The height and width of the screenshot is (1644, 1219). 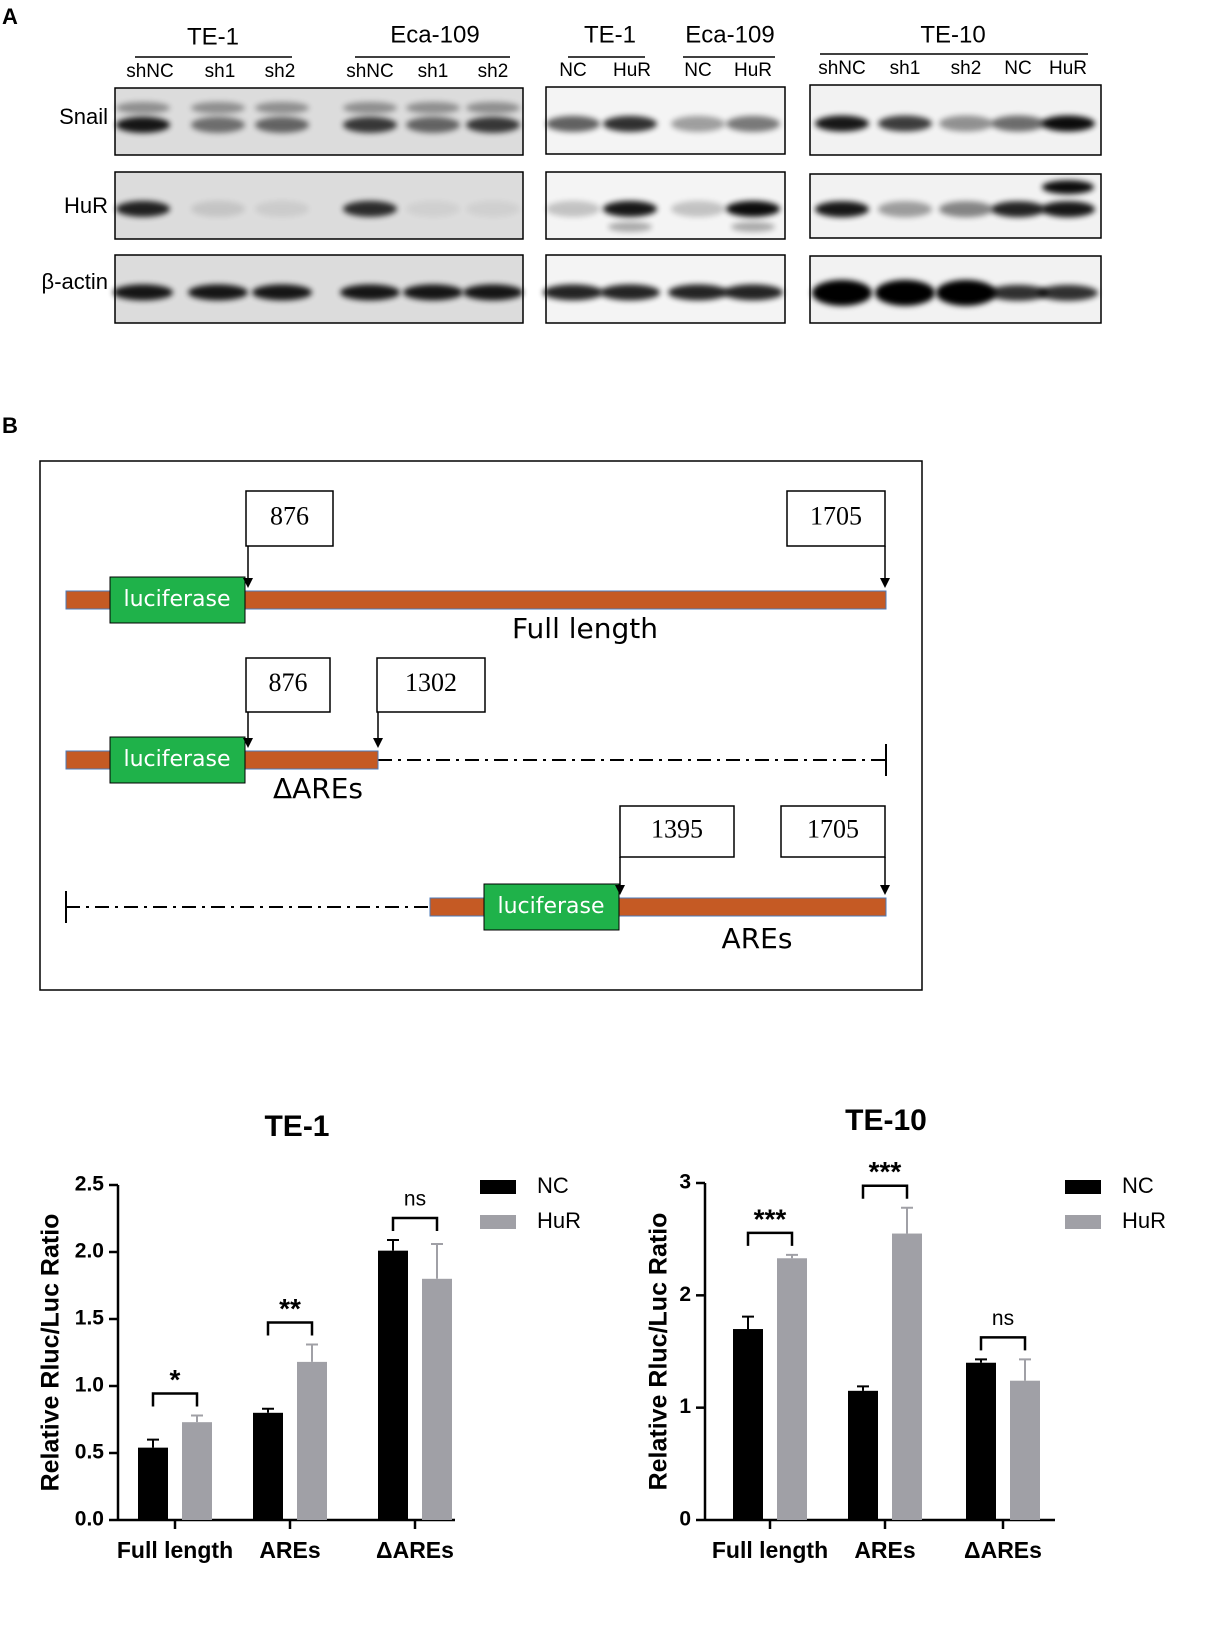 I want to click on group-title: TE-1, so click(x=213, y=36).